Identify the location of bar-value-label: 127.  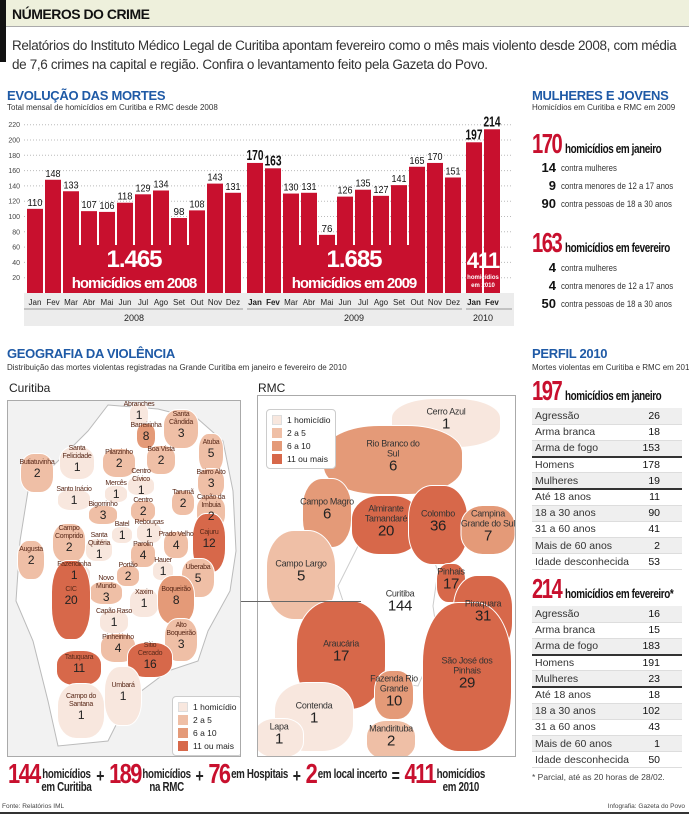
(381, 190).